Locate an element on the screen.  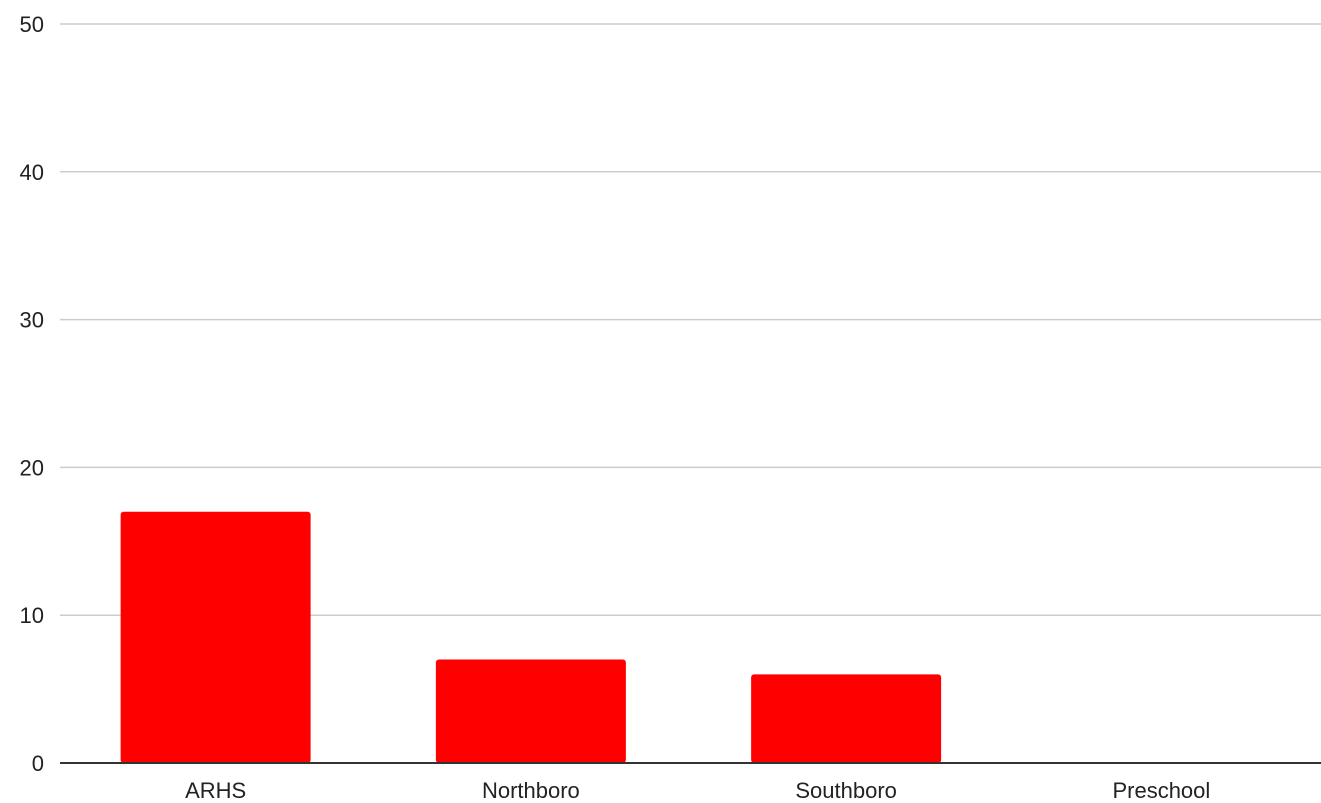
x-tick-label-preschool: Preschool is located at coordinates (1161, 790).